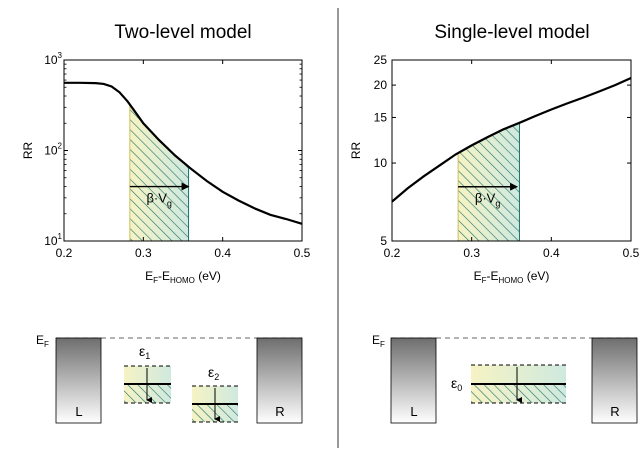 The width and height of the screenshot is (639, 453). I want to click on y-tick-label: 10³, so click(53, 59).